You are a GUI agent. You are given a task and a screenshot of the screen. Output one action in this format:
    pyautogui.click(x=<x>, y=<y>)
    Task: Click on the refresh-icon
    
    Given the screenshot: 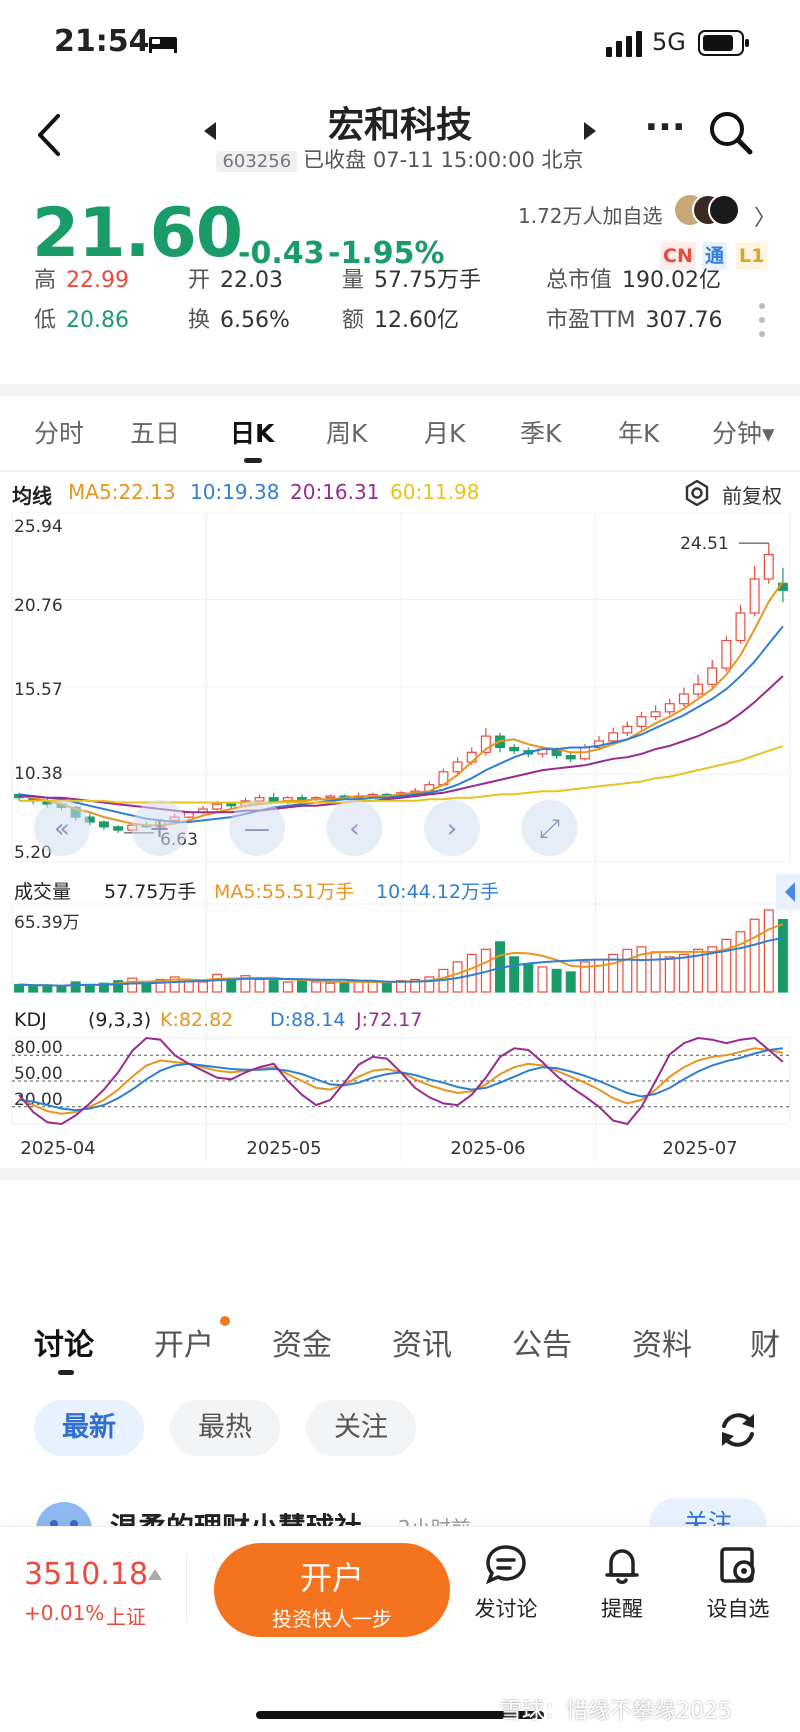 What is the action you would take?
    pyautogui.click(x=738, y=1430)
    